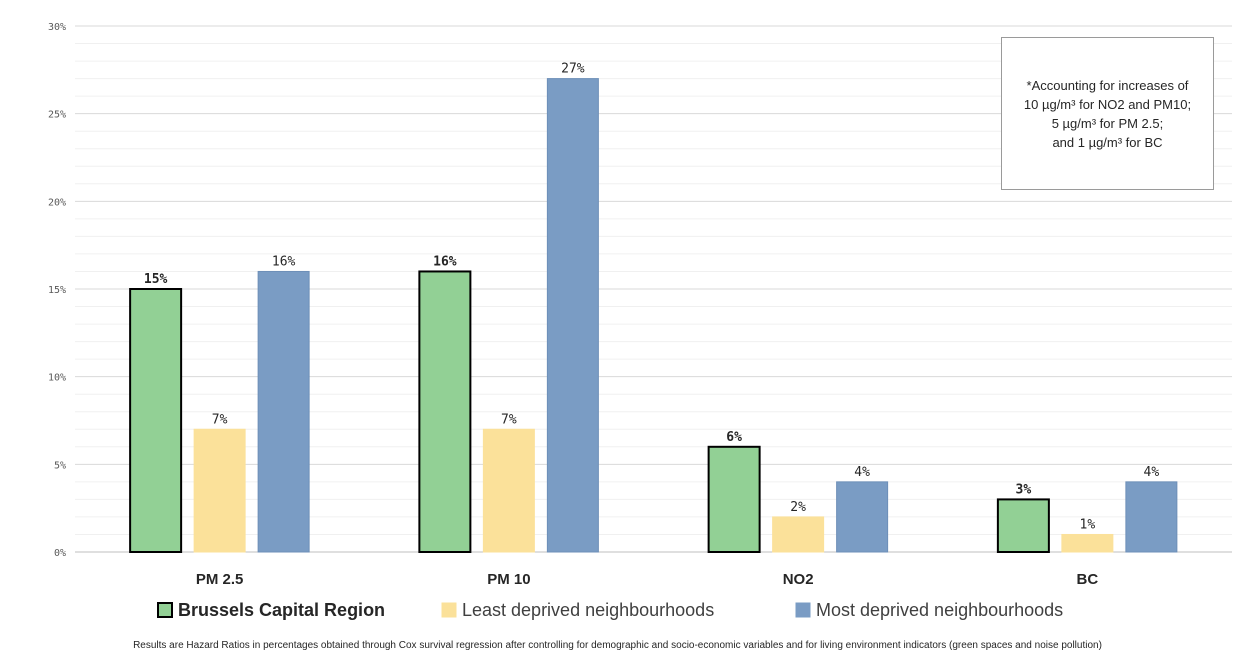 This screenshot has width=1235, height=664. What do you see at coordinates (734, 437) in the screenshot?
I see `data-label: 6%` at bounding box center [734, 437].